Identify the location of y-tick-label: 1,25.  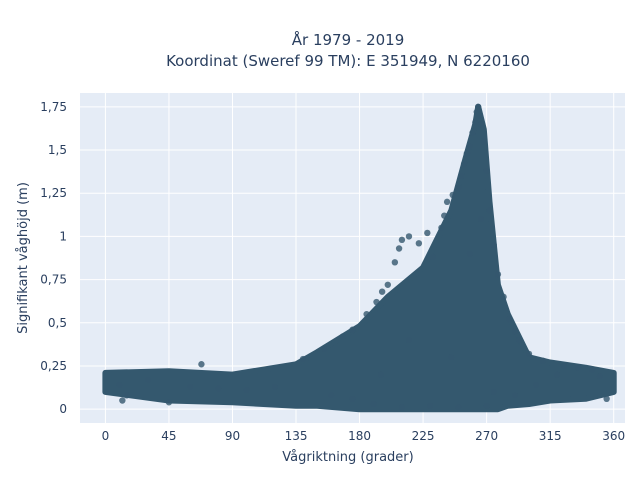
(53, 193).